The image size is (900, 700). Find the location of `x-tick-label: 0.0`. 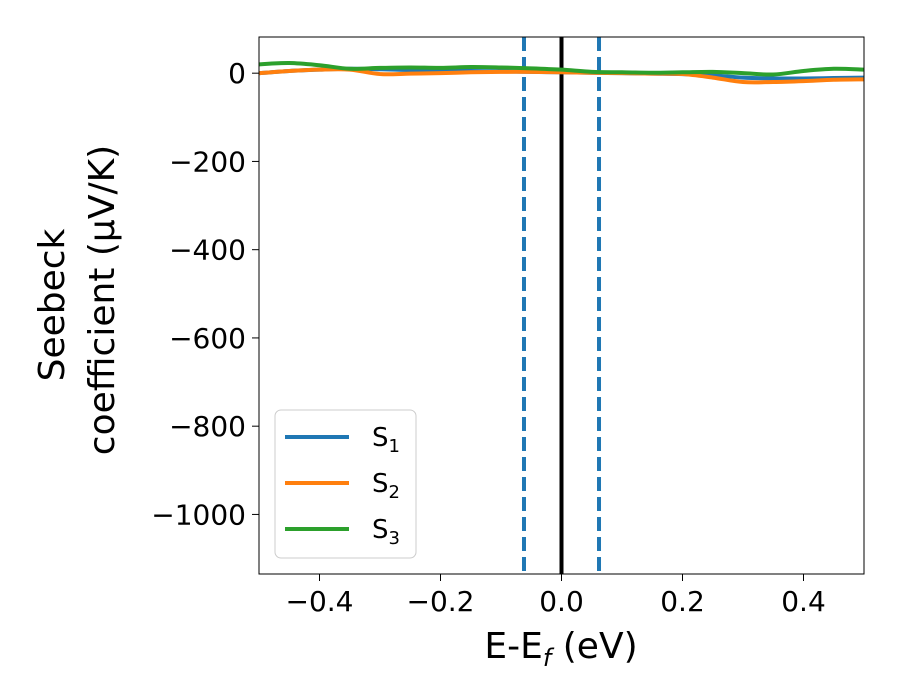

x-tick-label: 0.0 is located at coordinates (561, 601).